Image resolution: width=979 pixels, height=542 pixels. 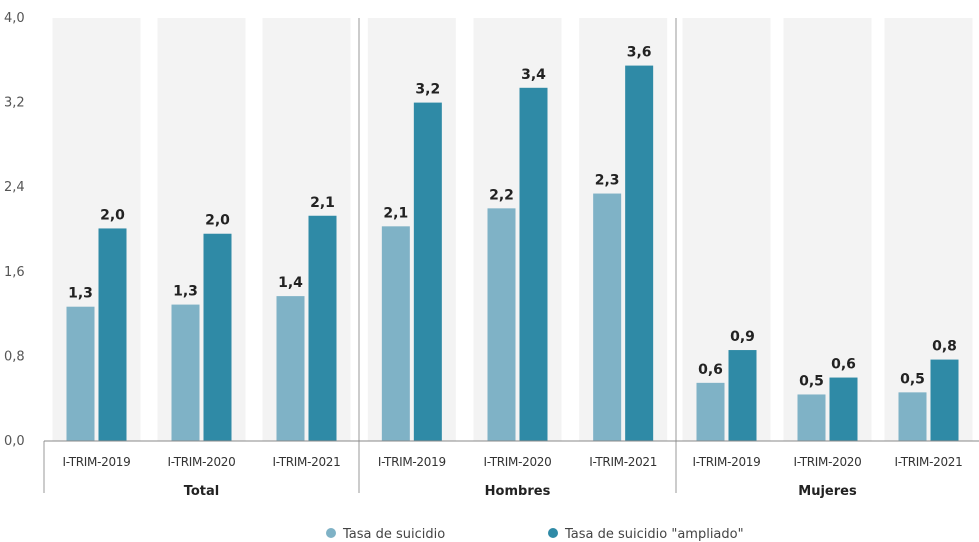 What do you see at coordinates (14, 18) in the screenshot?
I see `y-tick-label: 4,0` at bounding box center [14, 18].